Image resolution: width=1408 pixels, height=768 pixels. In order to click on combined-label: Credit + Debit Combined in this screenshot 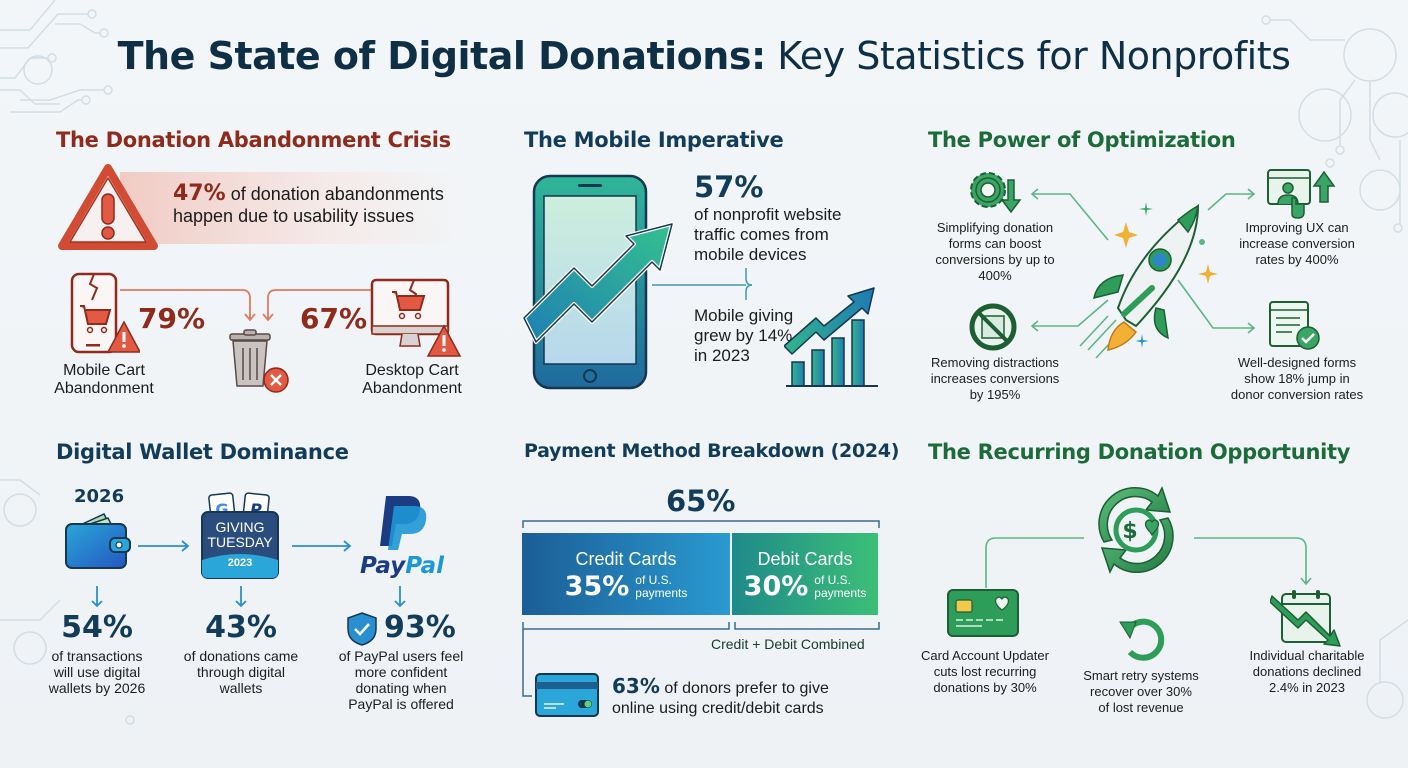, I will do `click(788, 644)`.